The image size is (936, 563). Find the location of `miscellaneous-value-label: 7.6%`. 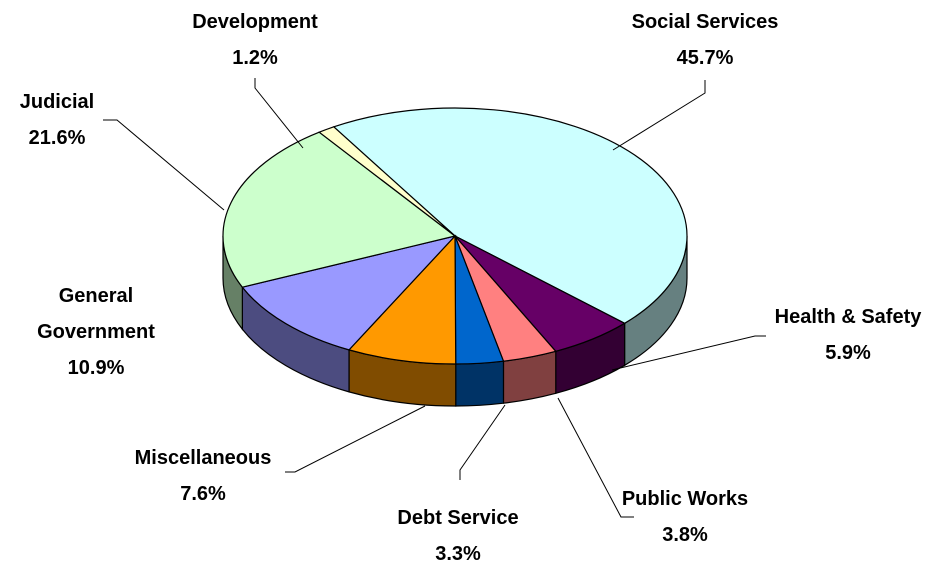

miscellaneous-value-label: 7.6% is located at coordinates (203, 494).